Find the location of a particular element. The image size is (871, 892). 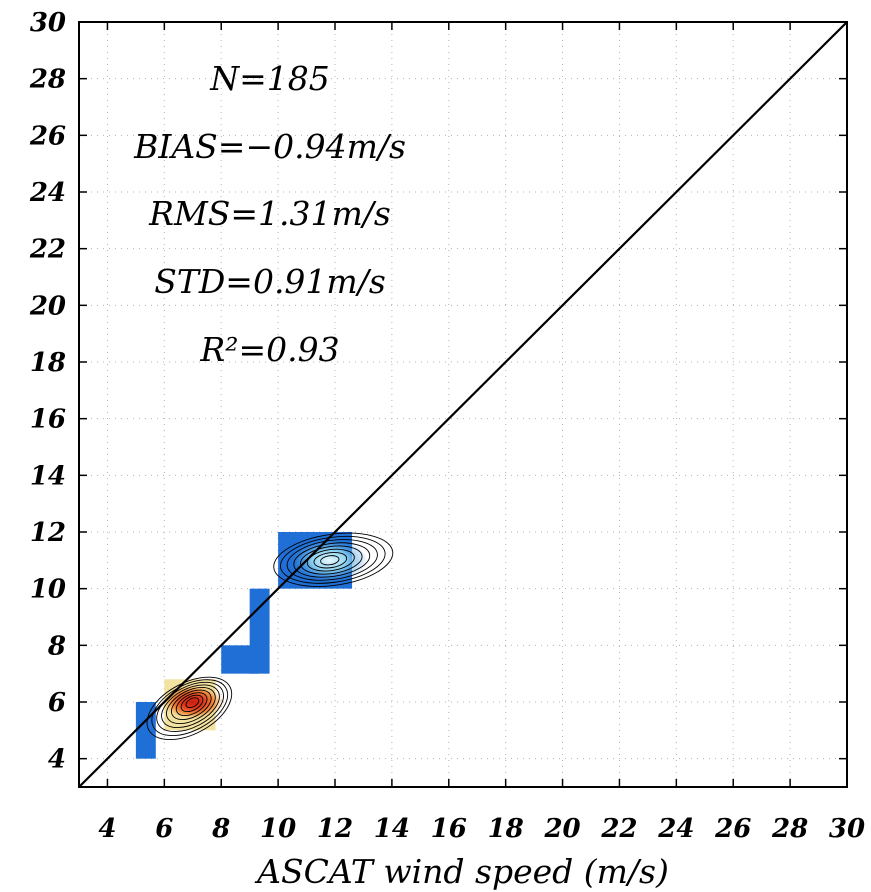

statistic-label: RMS=1.31m/s is located at coordinates (269, 213).